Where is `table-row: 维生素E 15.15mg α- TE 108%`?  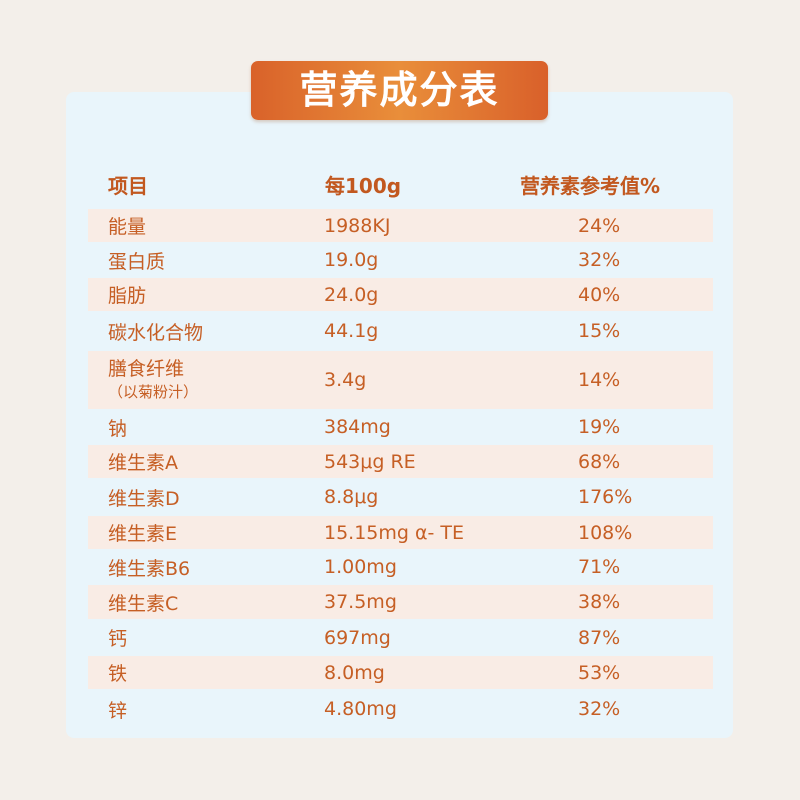
table-row: 维生素E 15.15mg α- TE 108% is located at coordinates (400, 532).